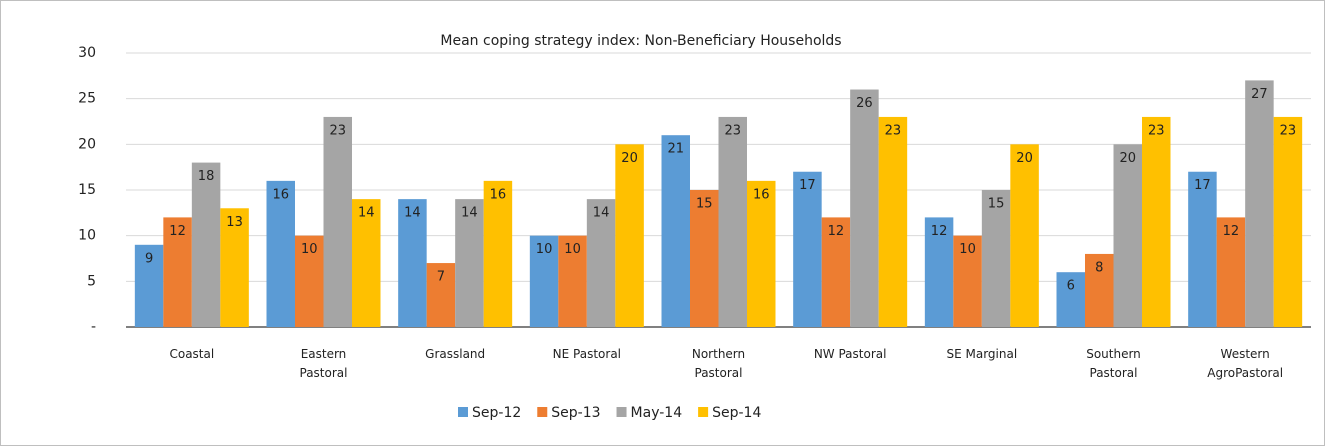 The image size is (1325, 446). What do you see at coordinates (455, 354) in the screenshot?
I see `x-tick-label: Grassland` at bounding box center [455, 354].